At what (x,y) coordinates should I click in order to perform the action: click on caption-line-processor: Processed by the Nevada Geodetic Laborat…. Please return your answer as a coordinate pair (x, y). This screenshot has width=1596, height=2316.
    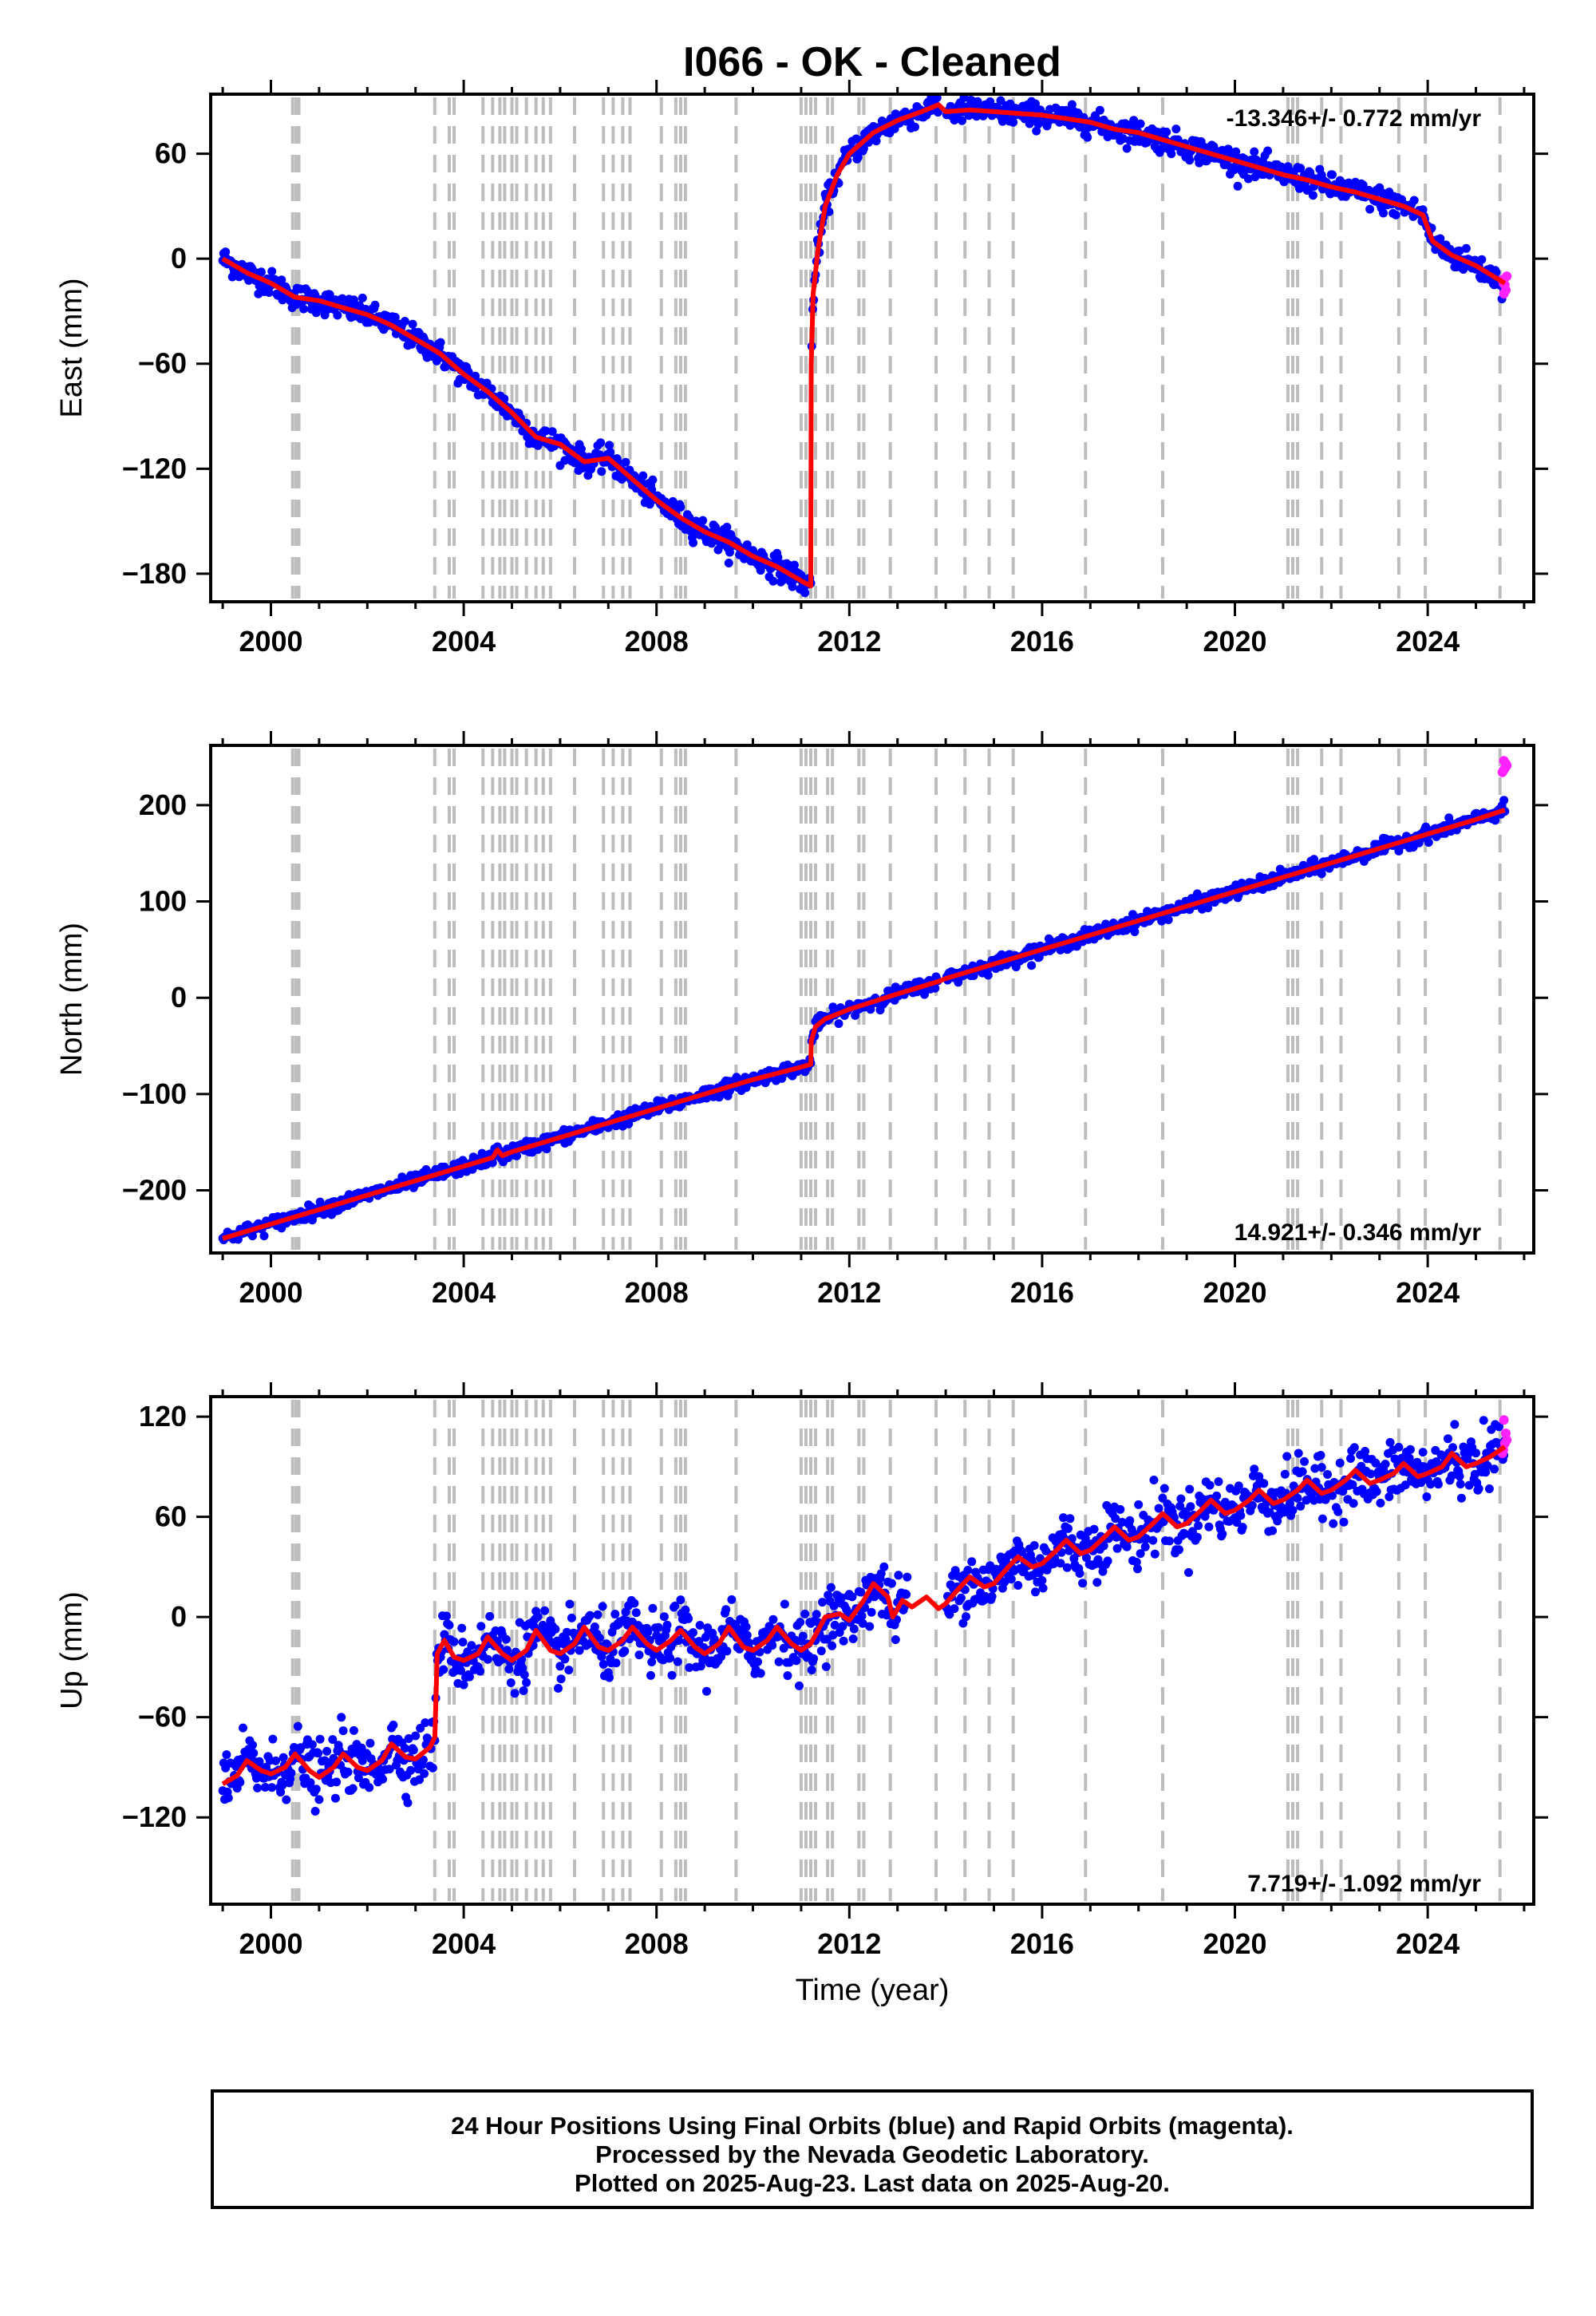
    Looking at the image, I should click on (872, 2154).